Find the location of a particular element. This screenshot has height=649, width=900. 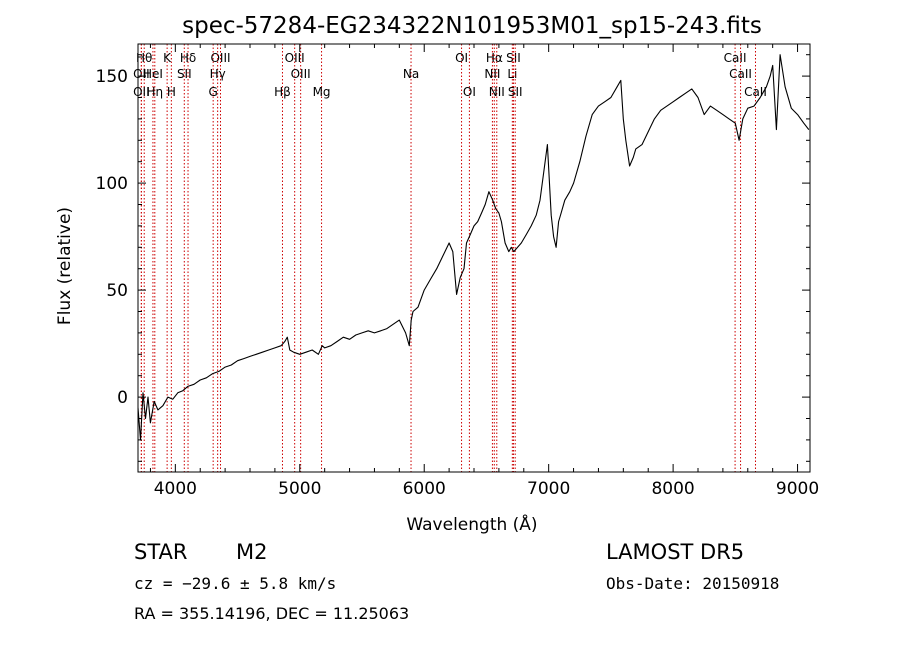

line-marker-label-1: OII is located at coordinates (141, 74).